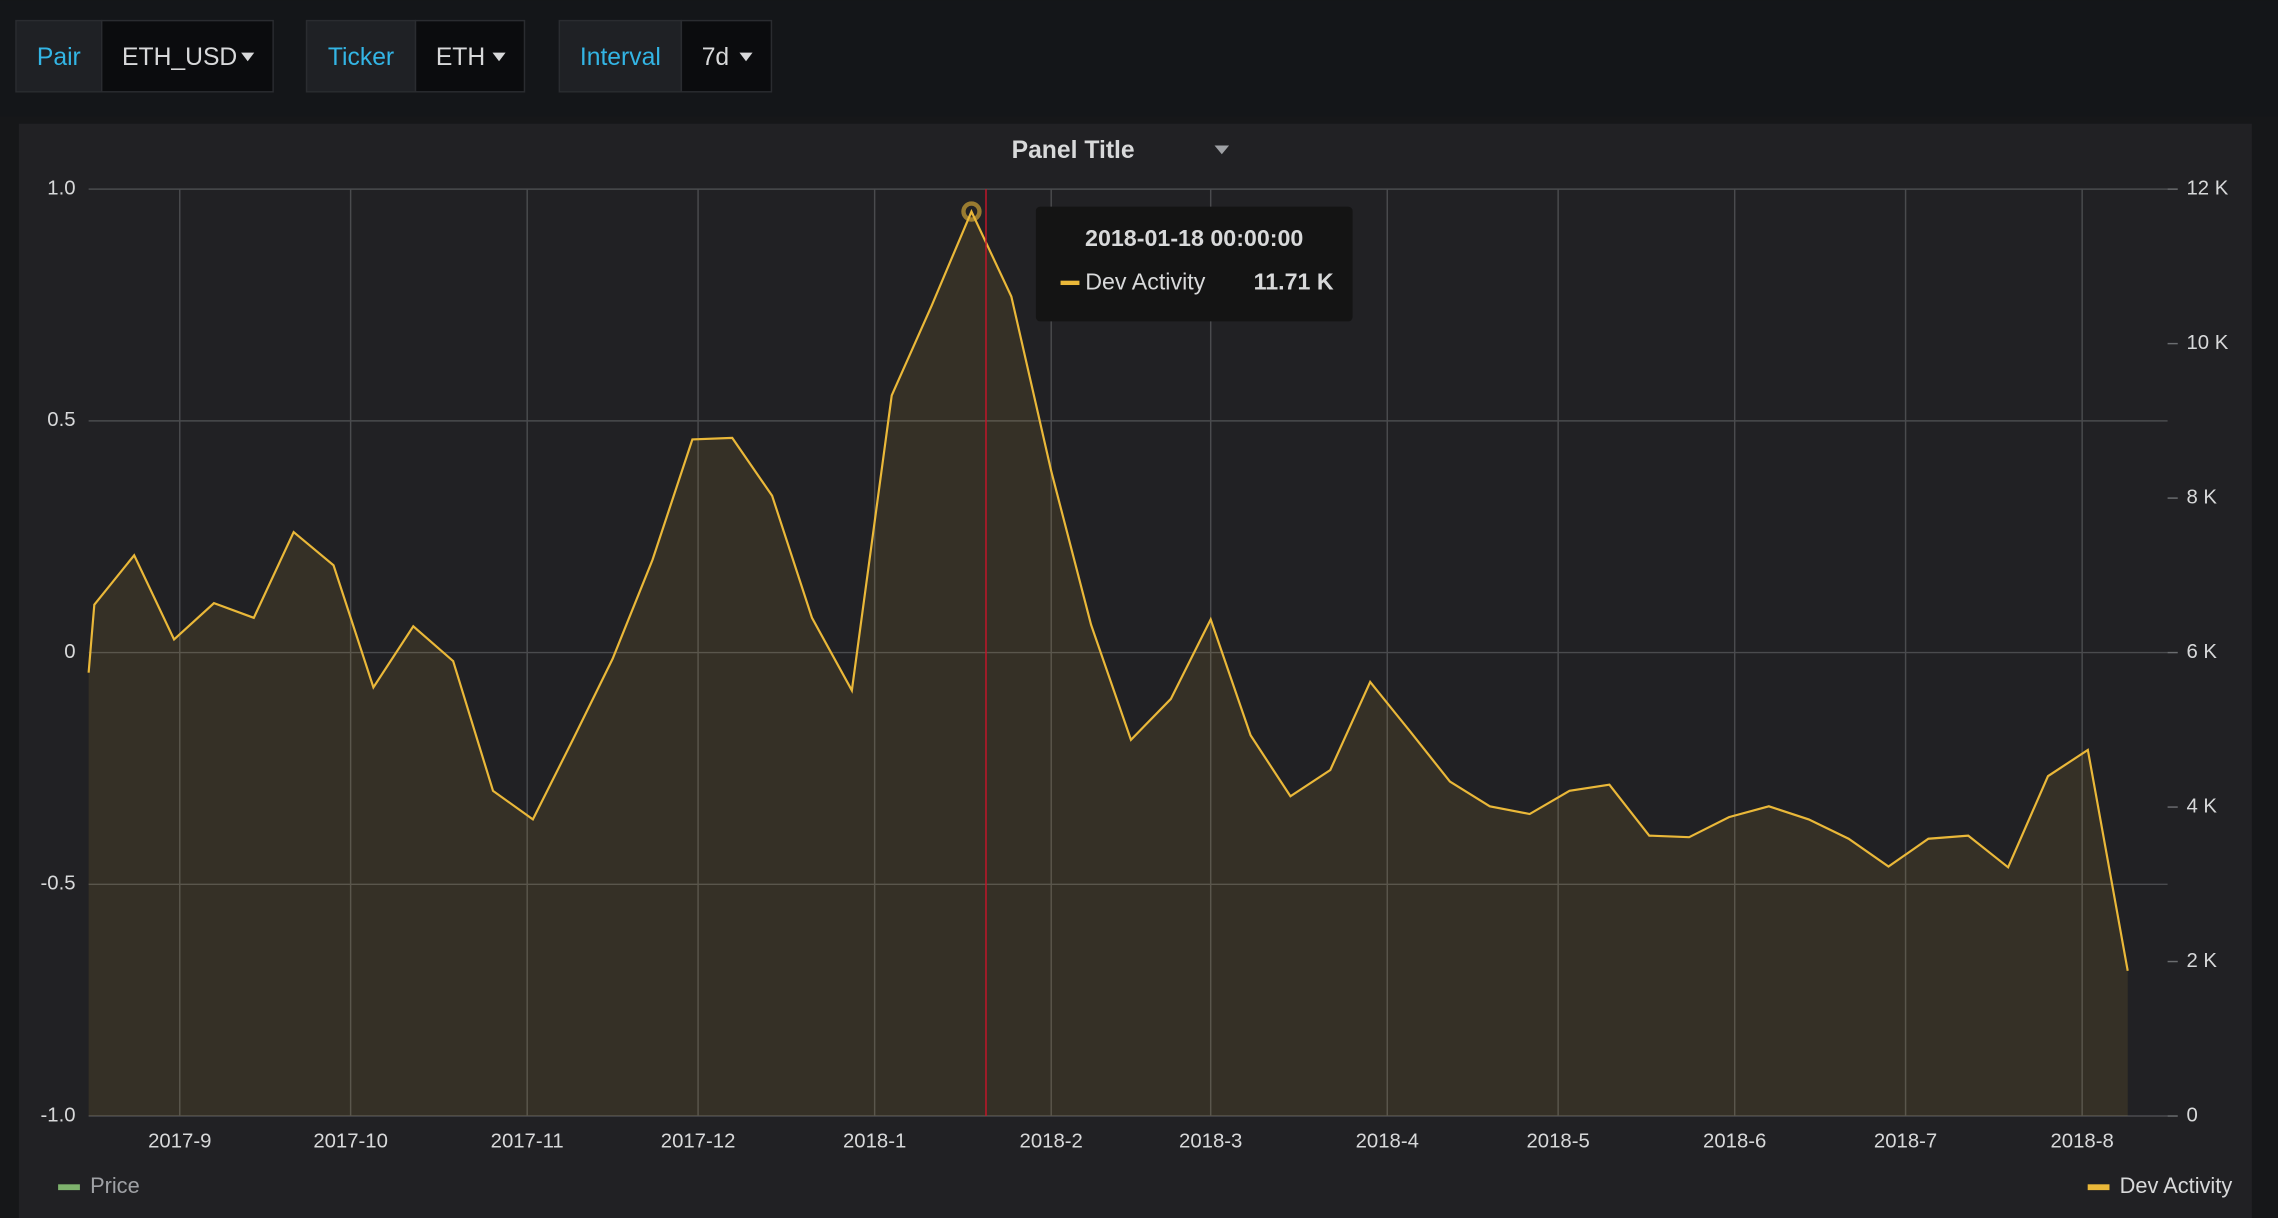 This screenshot has width=2278, height=1218. I want to click on variable-label: Interval, so click(620, 57).